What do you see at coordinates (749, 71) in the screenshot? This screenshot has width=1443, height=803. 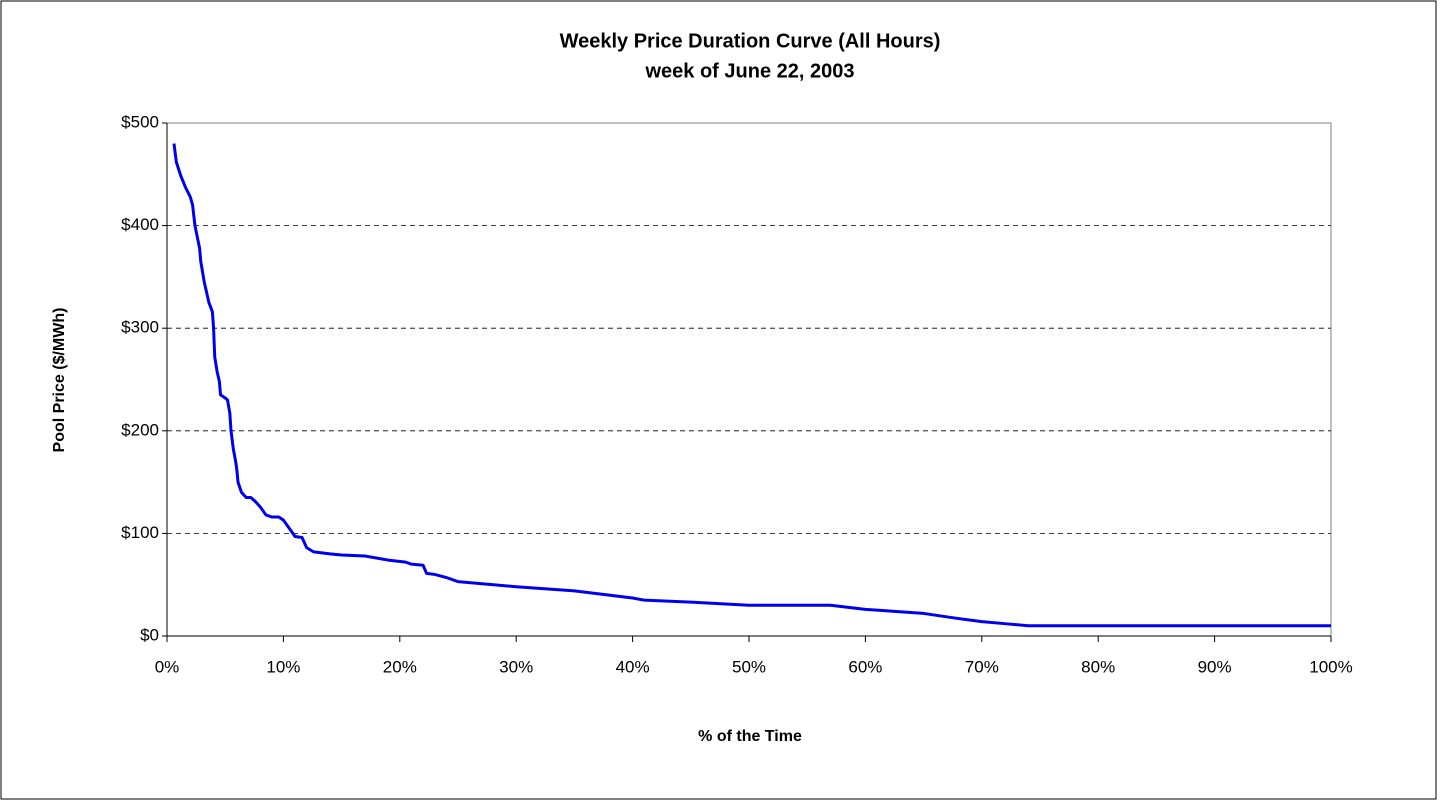 I see `chart-subtitle: week of June 22, 2003` at bounding box center [749, 71].